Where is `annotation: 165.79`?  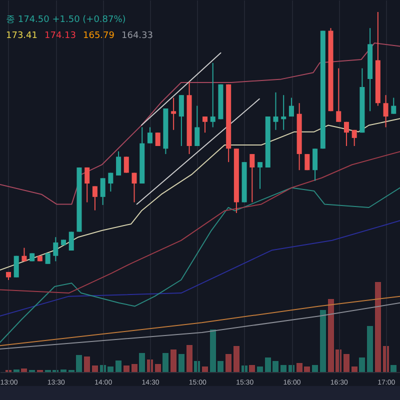
annotation: 165.79 is located at coordinates (98, 36).